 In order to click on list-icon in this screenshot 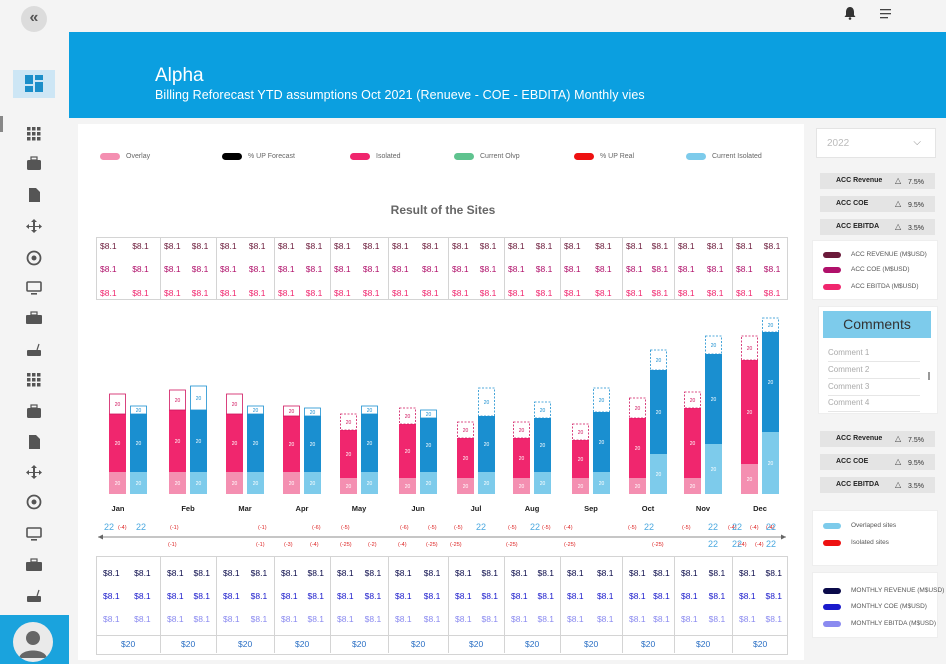, I will do `click(34, 380)`.